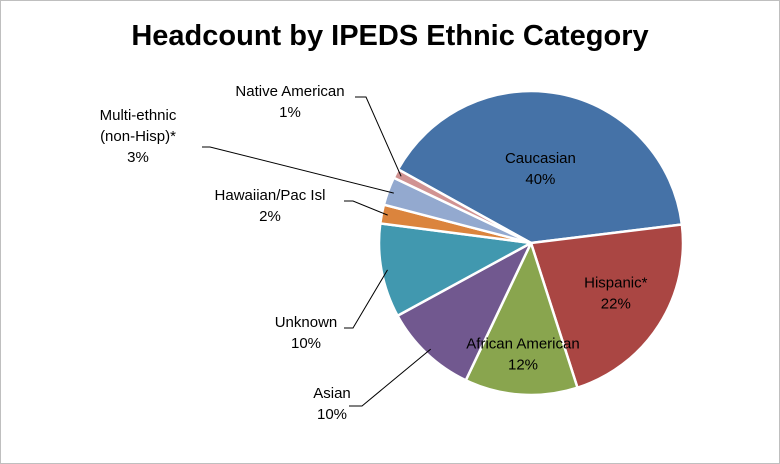 Image resolution: width=780 pixels, height=464 pixels. Describe the element at coordinates (332, 404) in the screenshot. I see `slice-label-asian: Asian 10%` at that location.